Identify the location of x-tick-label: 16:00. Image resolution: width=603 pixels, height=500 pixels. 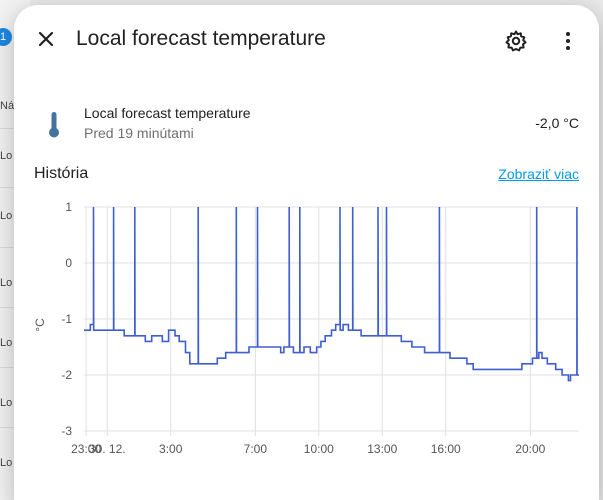
(446, 449).